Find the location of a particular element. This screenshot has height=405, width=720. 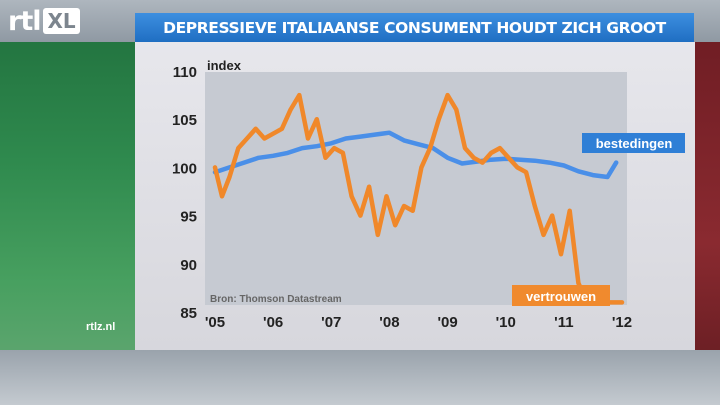

series-label-bestedingen: bestedingen is located at coordinates (634, 143).